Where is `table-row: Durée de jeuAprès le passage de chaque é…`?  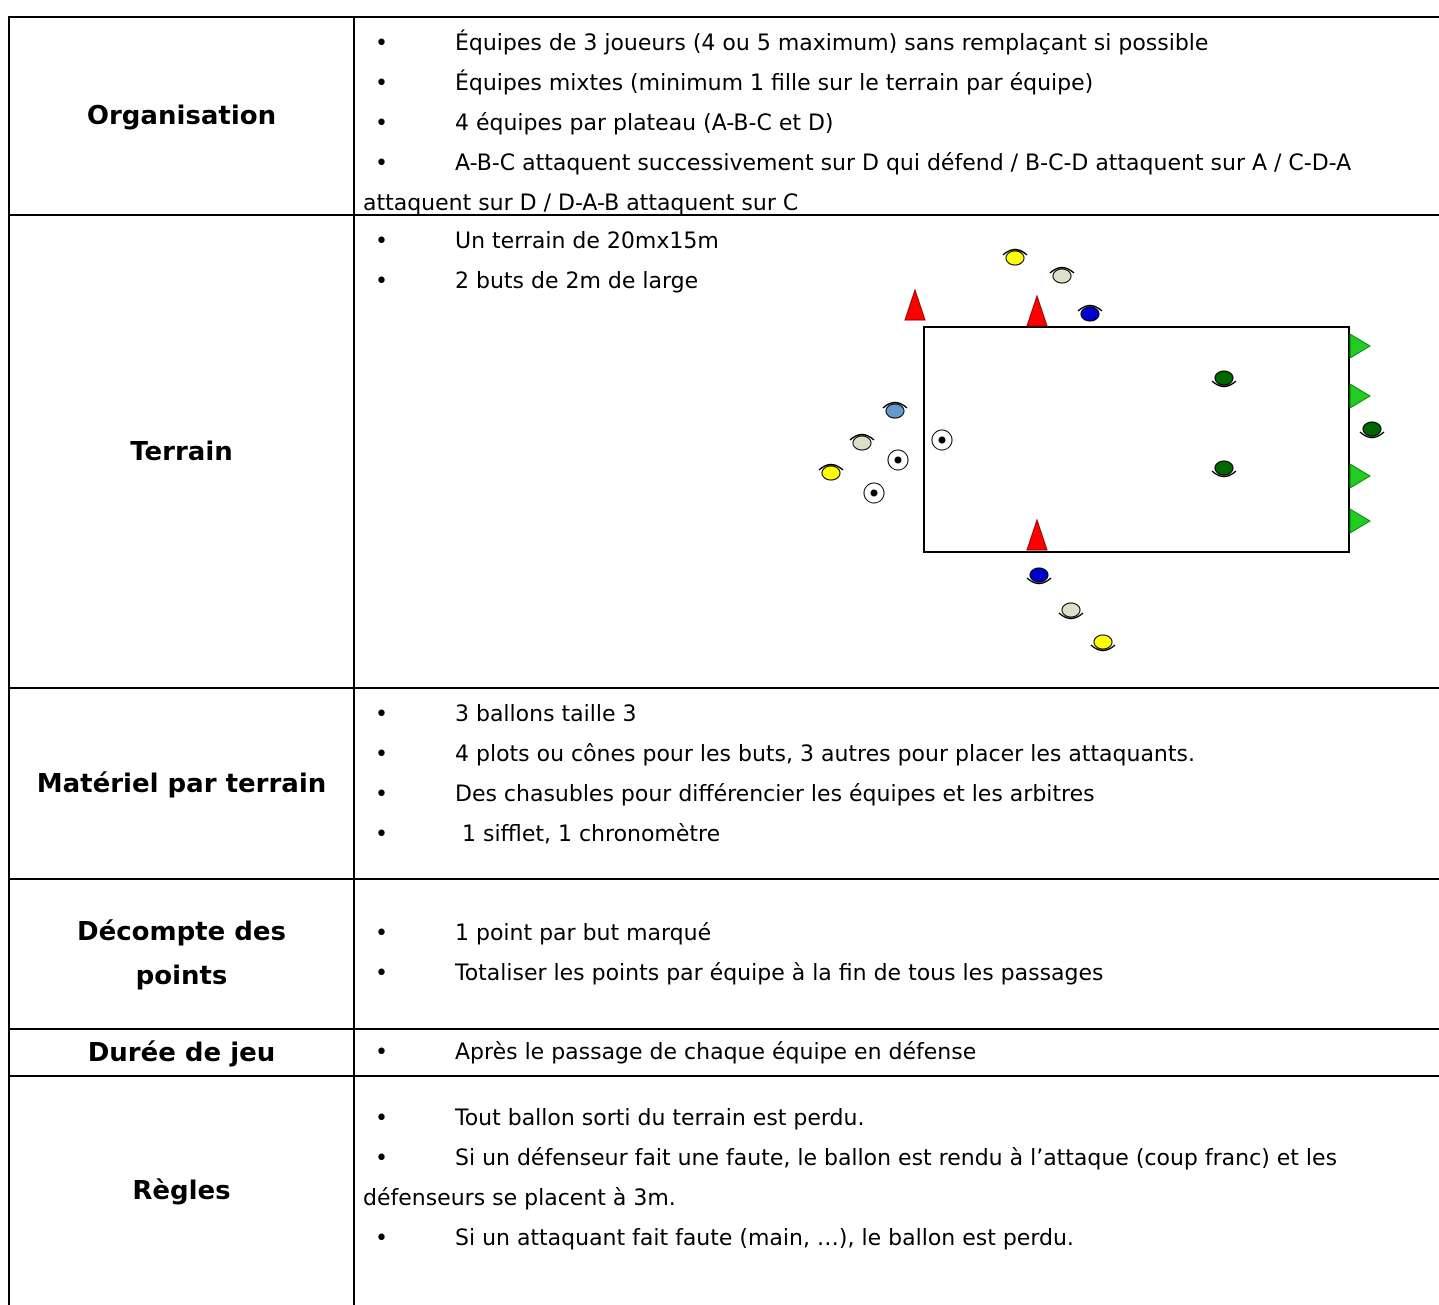 table-row: Durée de jeuAprès le passage de chaque é… is located at coordinates (723, 1051).